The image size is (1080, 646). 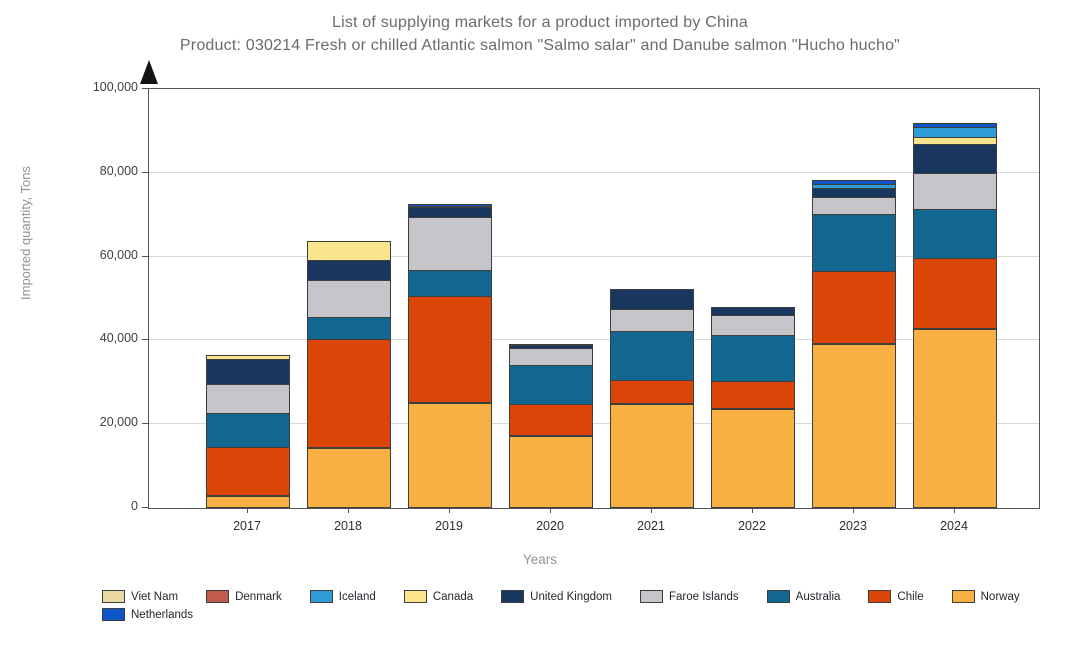 I want to click on y-axis-title: Imported quantity, Tons, so click(x=25, y=233).